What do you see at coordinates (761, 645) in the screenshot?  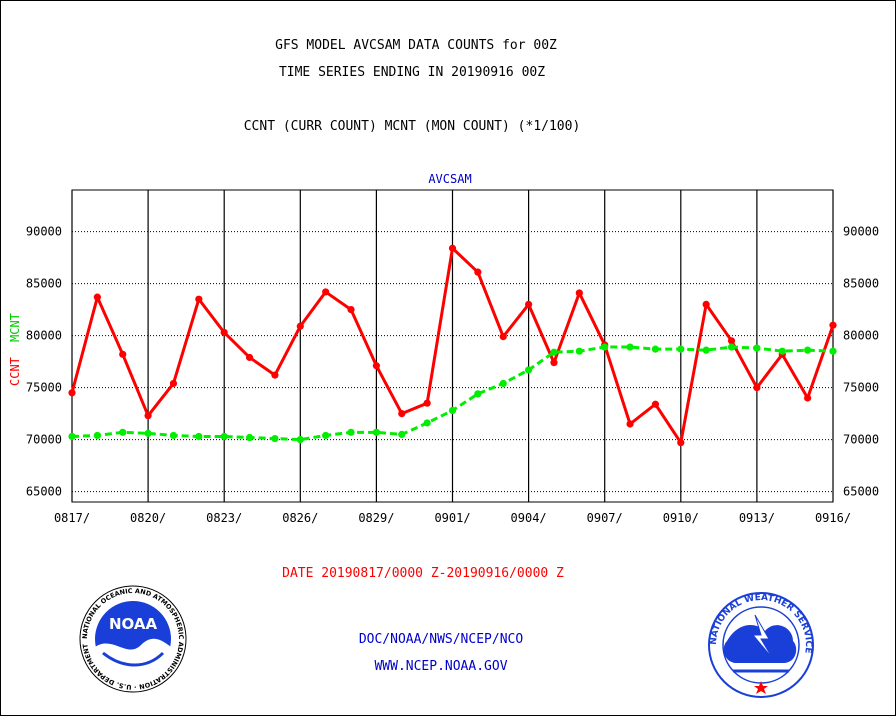 I see `nws-logo: NATIONAL WEATHER SERVICE` at bounding box center [761, 645].